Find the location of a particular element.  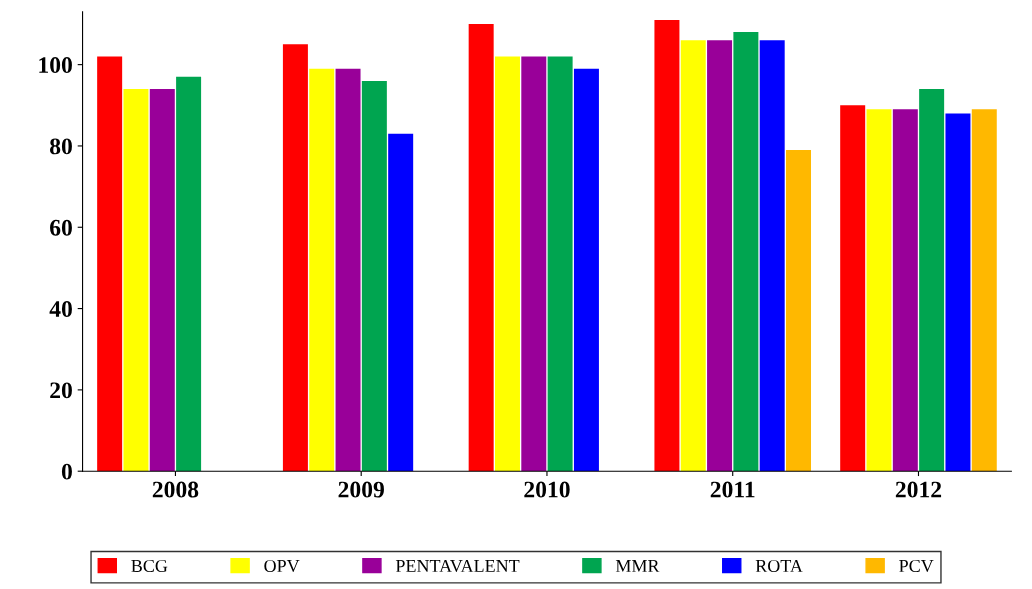

legend-label: OPV is located at coordinates (282, 566).